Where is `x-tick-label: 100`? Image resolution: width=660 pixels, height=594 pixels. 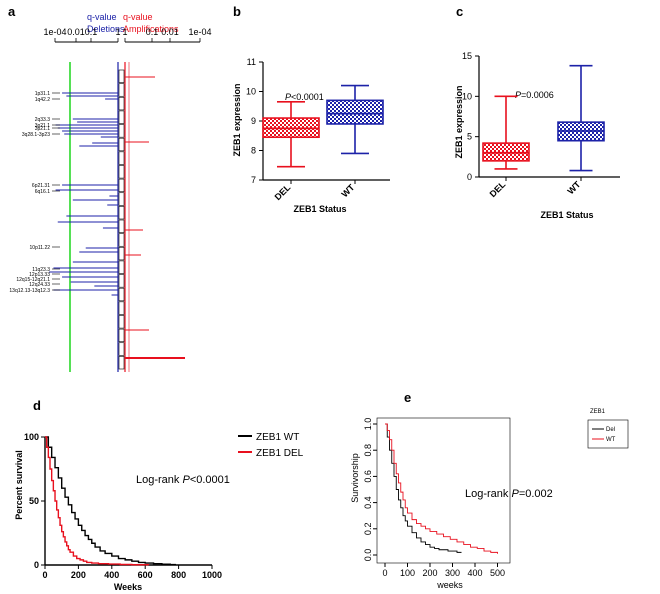 x-tick-label: 100 is located at coordinates (407, 573).